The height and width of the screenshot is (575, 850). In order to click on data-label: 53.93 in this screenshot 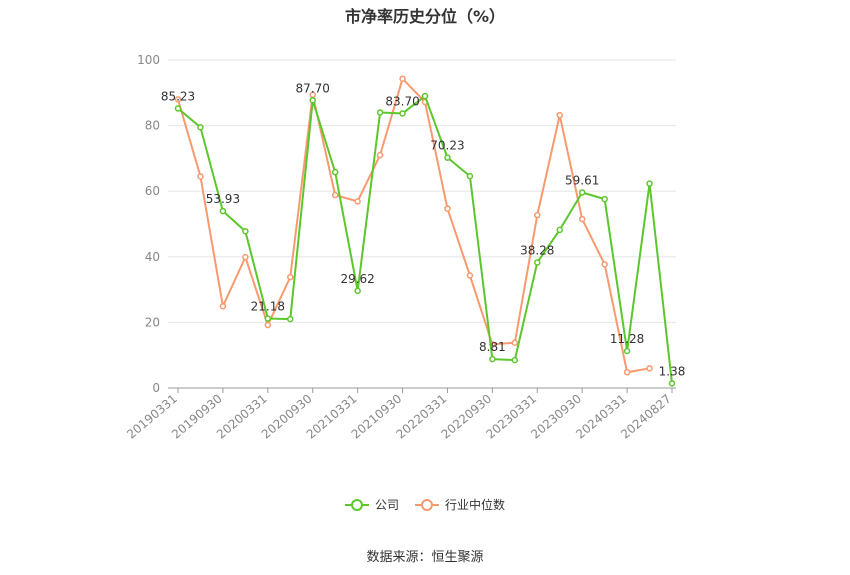, I will do `click(223, 199)`.